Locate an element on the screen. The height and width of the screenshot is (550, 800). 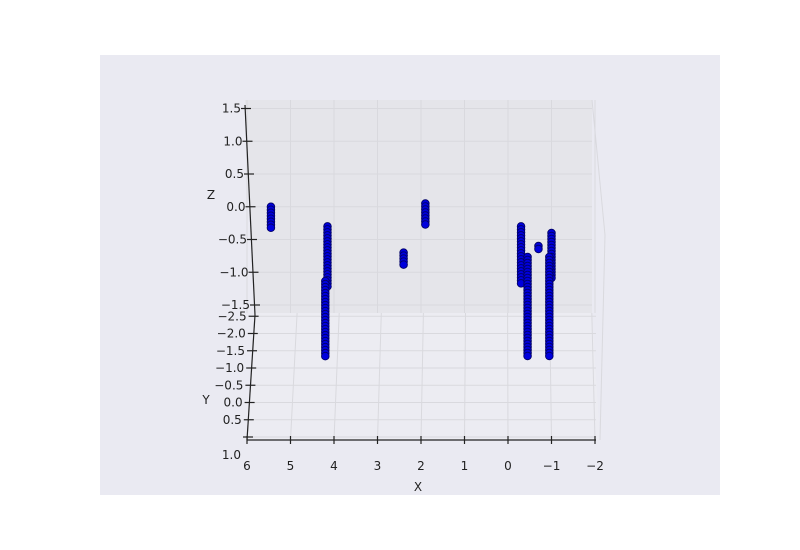
z-axis-label: Z is located at coordinates (211, 195).